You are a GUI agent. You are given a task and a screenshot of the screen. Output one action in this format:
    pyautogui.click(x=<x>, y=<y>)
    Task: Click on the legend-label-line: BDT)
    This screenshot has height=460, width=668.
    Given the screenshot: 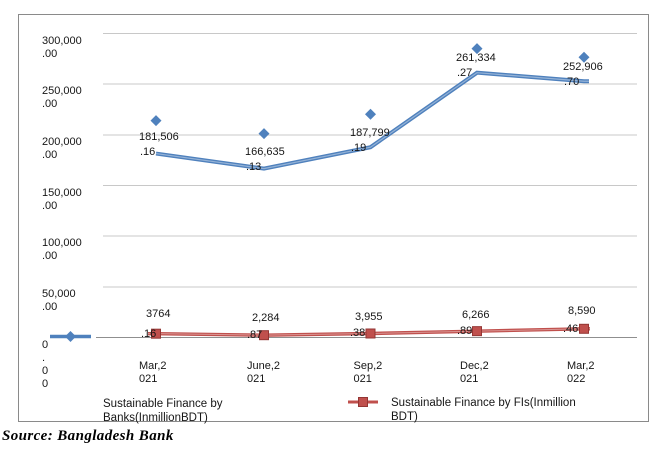 What is the action you would take?
    pyautogui.click(x=404, y=417)
    